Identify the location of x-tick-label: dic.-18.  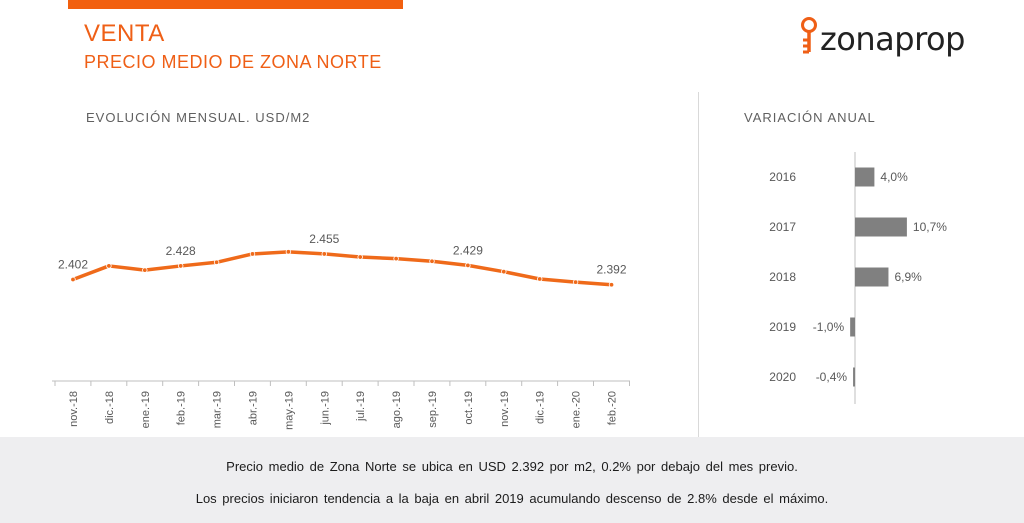
(110, 407).